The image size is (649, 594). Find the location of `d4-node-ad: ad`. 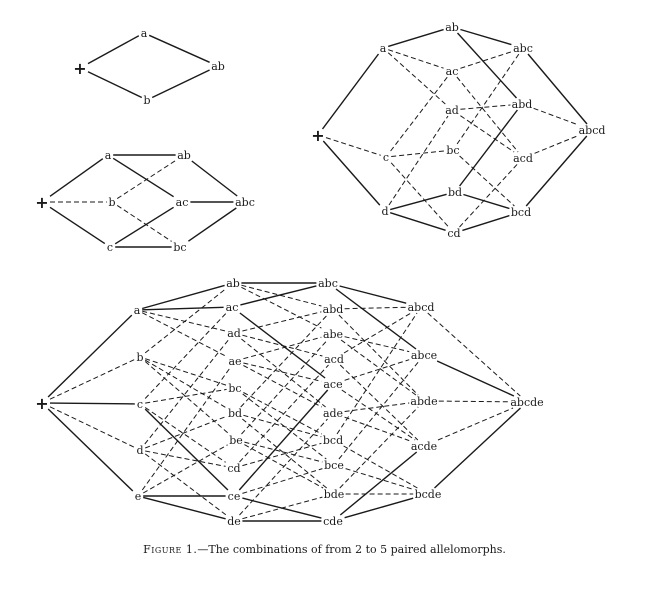

d4-node-ad: ad is located at coordinates (452, 110).